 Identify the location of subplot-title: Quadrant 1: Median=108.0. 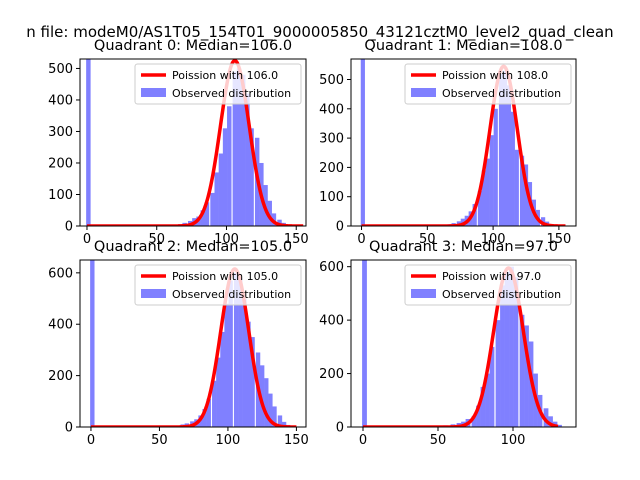
(463, 46).